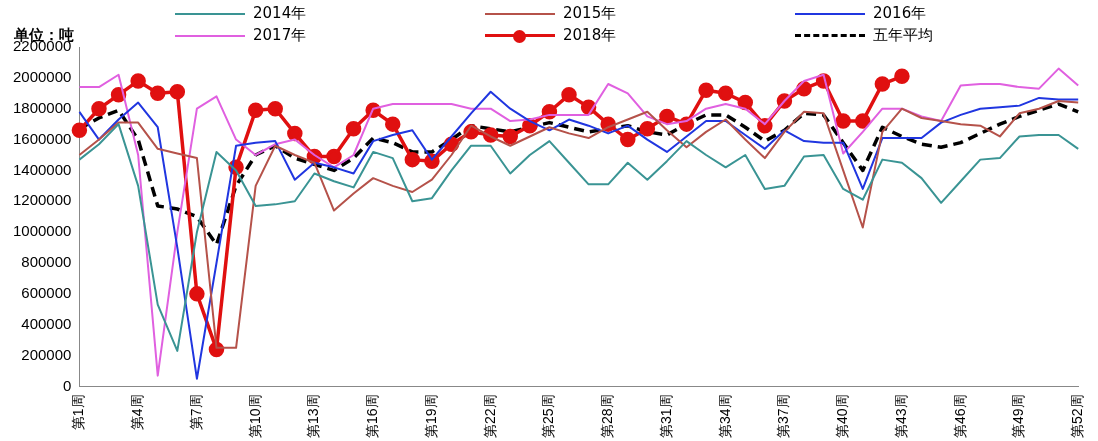 This screenshot has height=441, width=1098. I want to click on y-tick-label: 1400000, so click(42, 169).